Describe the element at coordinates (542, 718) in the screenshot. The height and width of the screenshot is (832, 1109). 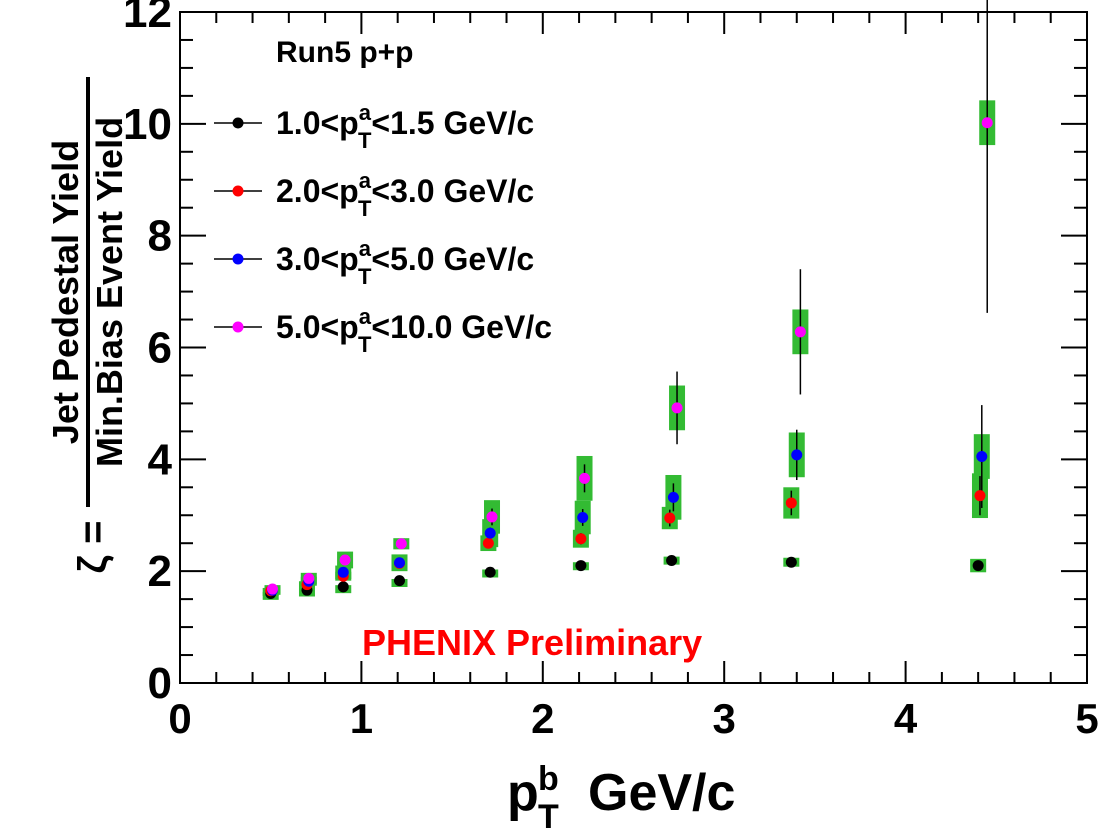
I see `x-tick-label: 2` at that location.